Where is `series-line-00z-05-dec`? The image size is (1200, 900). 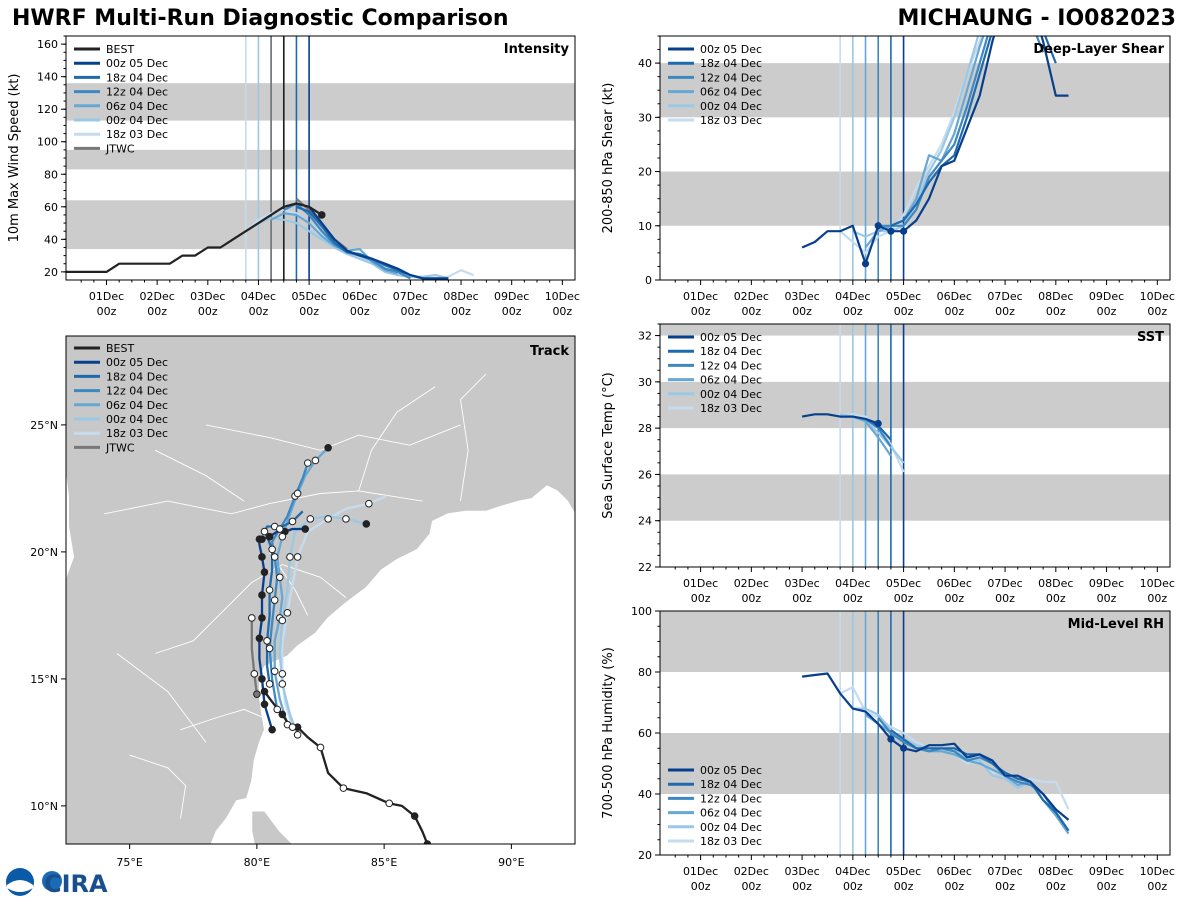
series-line-00z-05-dec is located at coordinates (840, 419).